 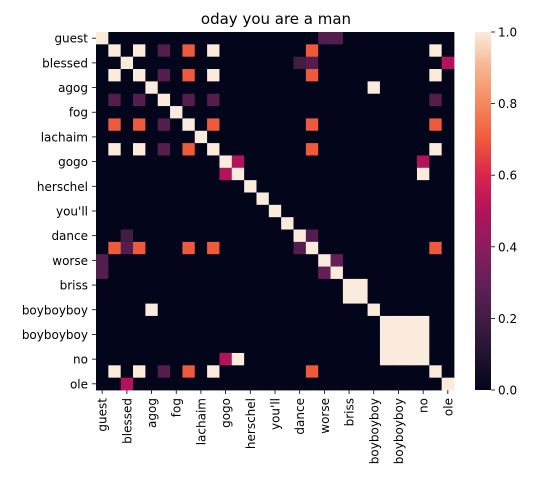 I want to click on x-tick-label: fog, so click(x=177, y=407).